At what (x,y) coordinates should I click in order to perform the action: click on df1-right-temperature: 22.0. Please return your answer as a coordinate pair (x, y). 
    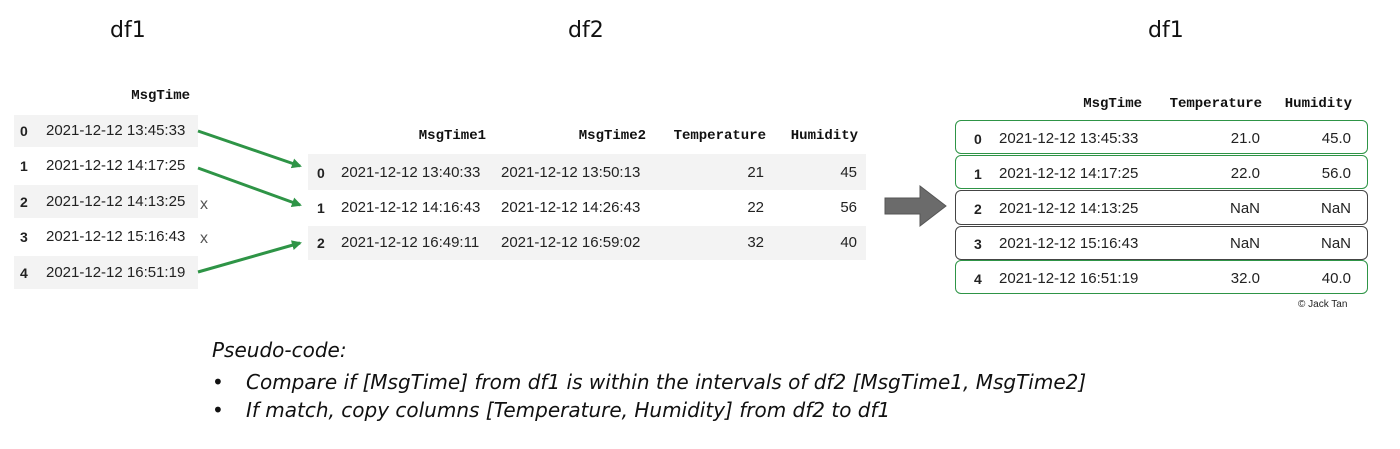
    Looking at the image, I should click on (1245, 173).